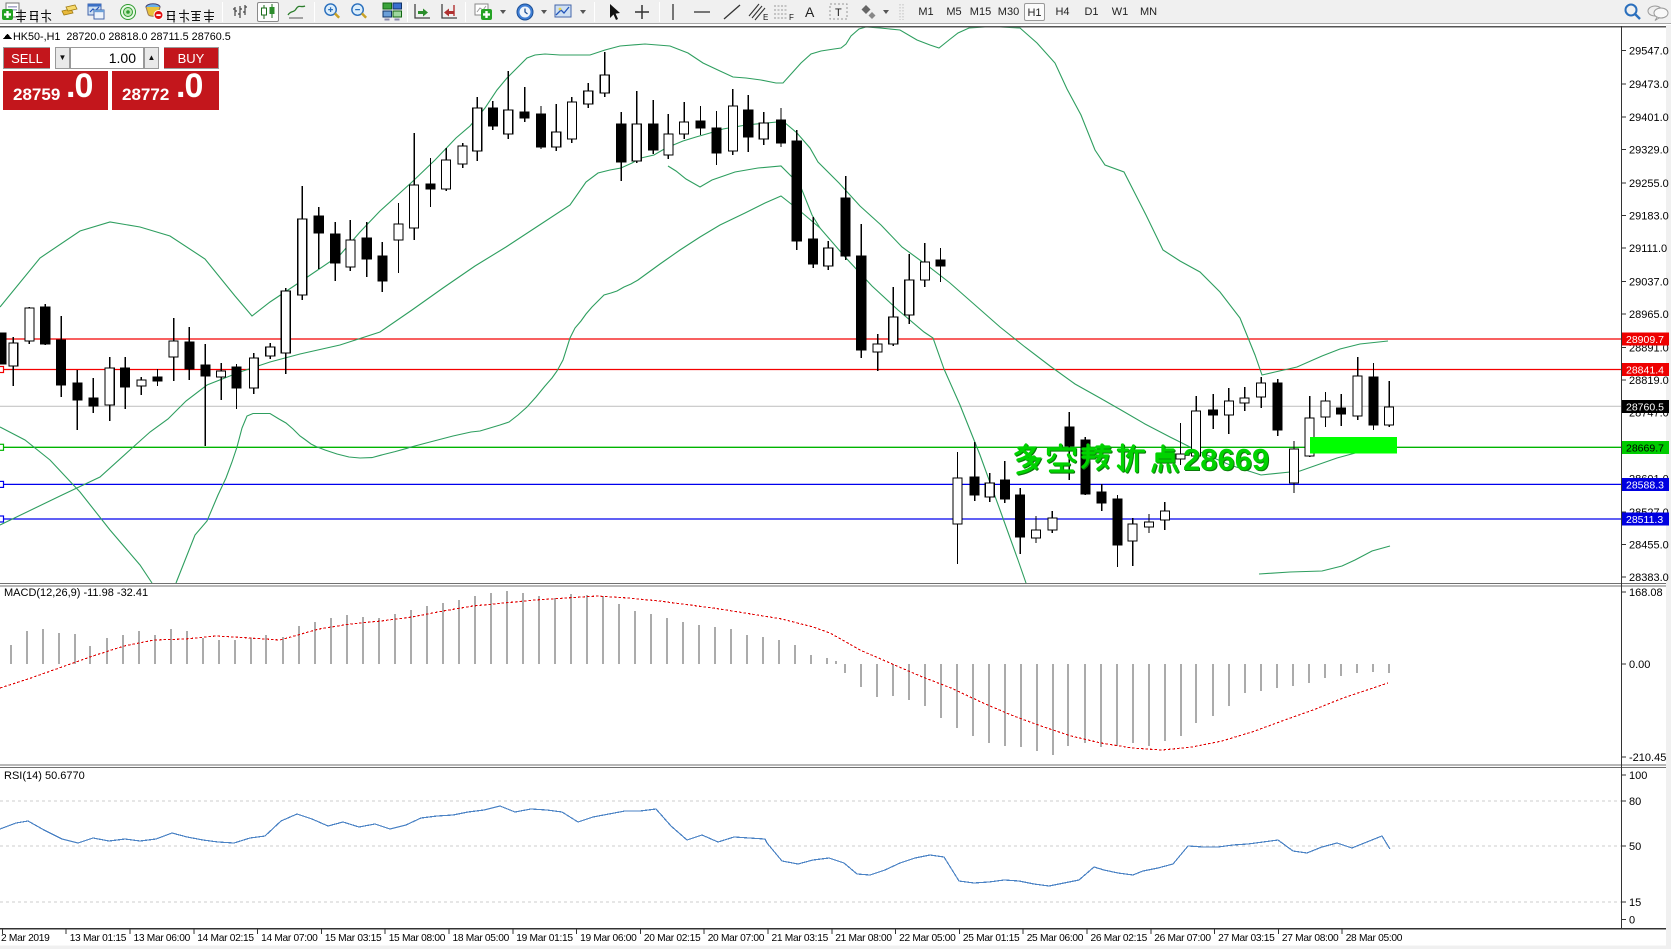 This screenshot has width=1671, height=949. Describe the element at coordinates (736, 938) in the screenshot. I see `svg-text: 20 Mar 07:00` at that location.